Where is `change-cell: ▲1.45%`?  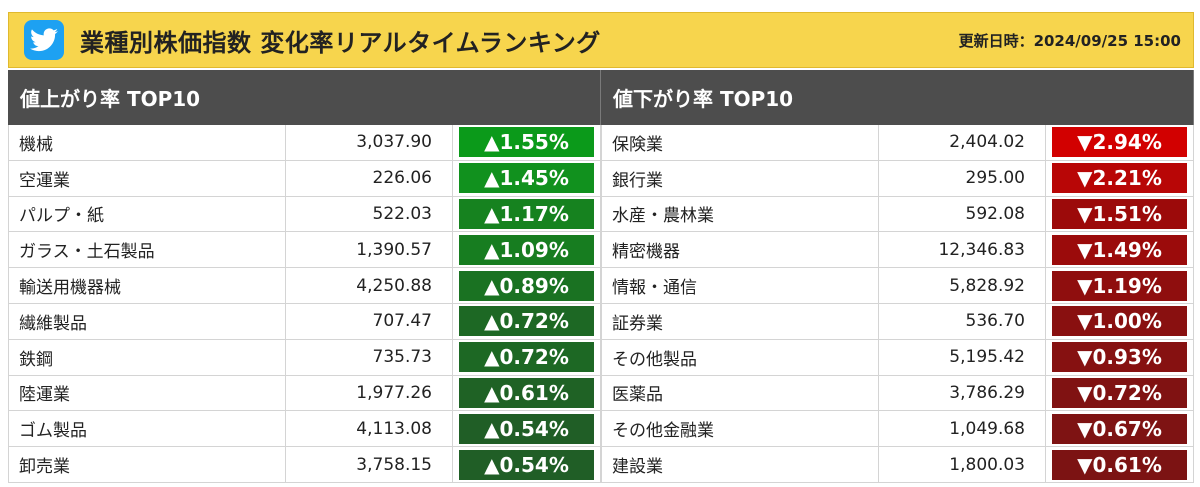
change-cell: ▲1.45% is located at coordinates (527, 178).